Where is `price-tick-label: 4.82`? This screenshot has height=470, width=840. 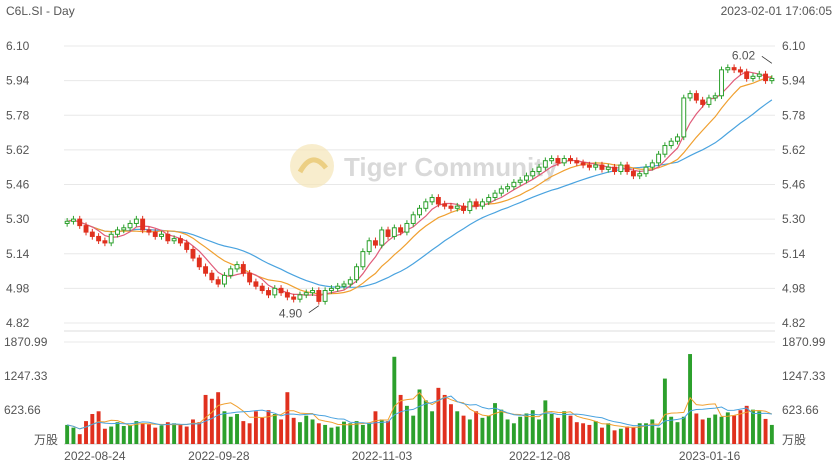
price-tick-label: 4.82 is located at coordinates (794, 323).